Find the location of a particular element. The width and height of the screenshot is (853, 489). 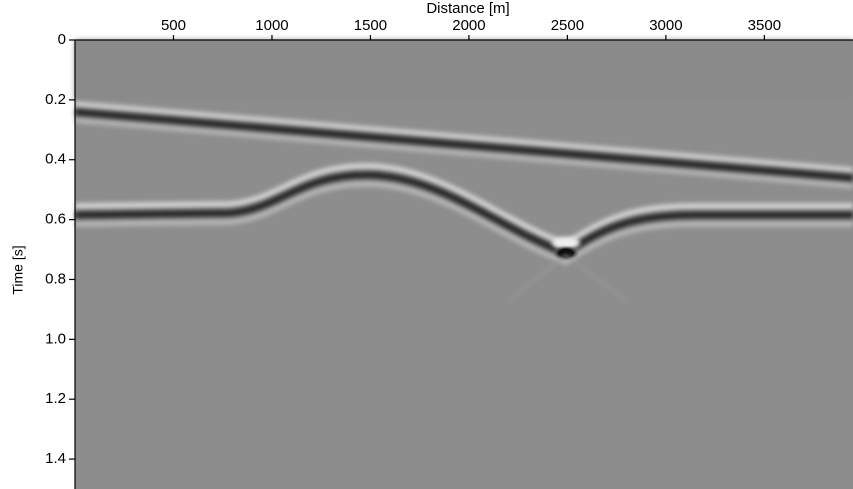

y-tick-label: 0.4 is located at coordinates (55, 159).